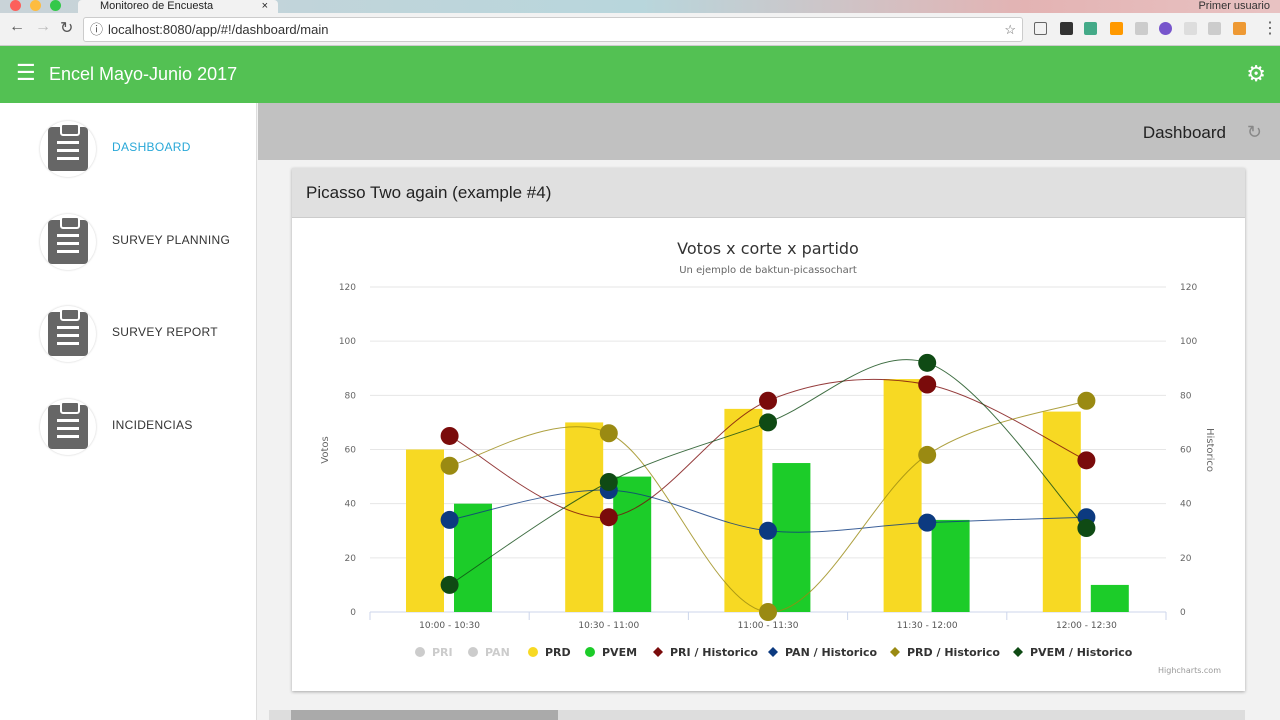 The image size is (1280, 720). I want to click on y2-tick-label: 100, so click(1188, 342).